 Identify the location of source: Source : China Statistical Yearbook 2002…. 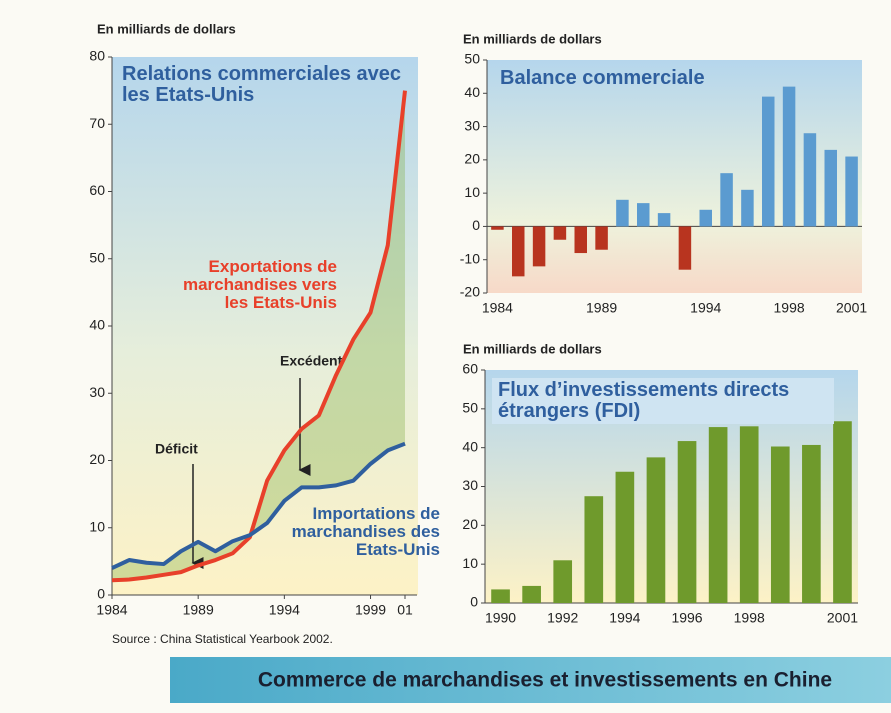
(222, 639).